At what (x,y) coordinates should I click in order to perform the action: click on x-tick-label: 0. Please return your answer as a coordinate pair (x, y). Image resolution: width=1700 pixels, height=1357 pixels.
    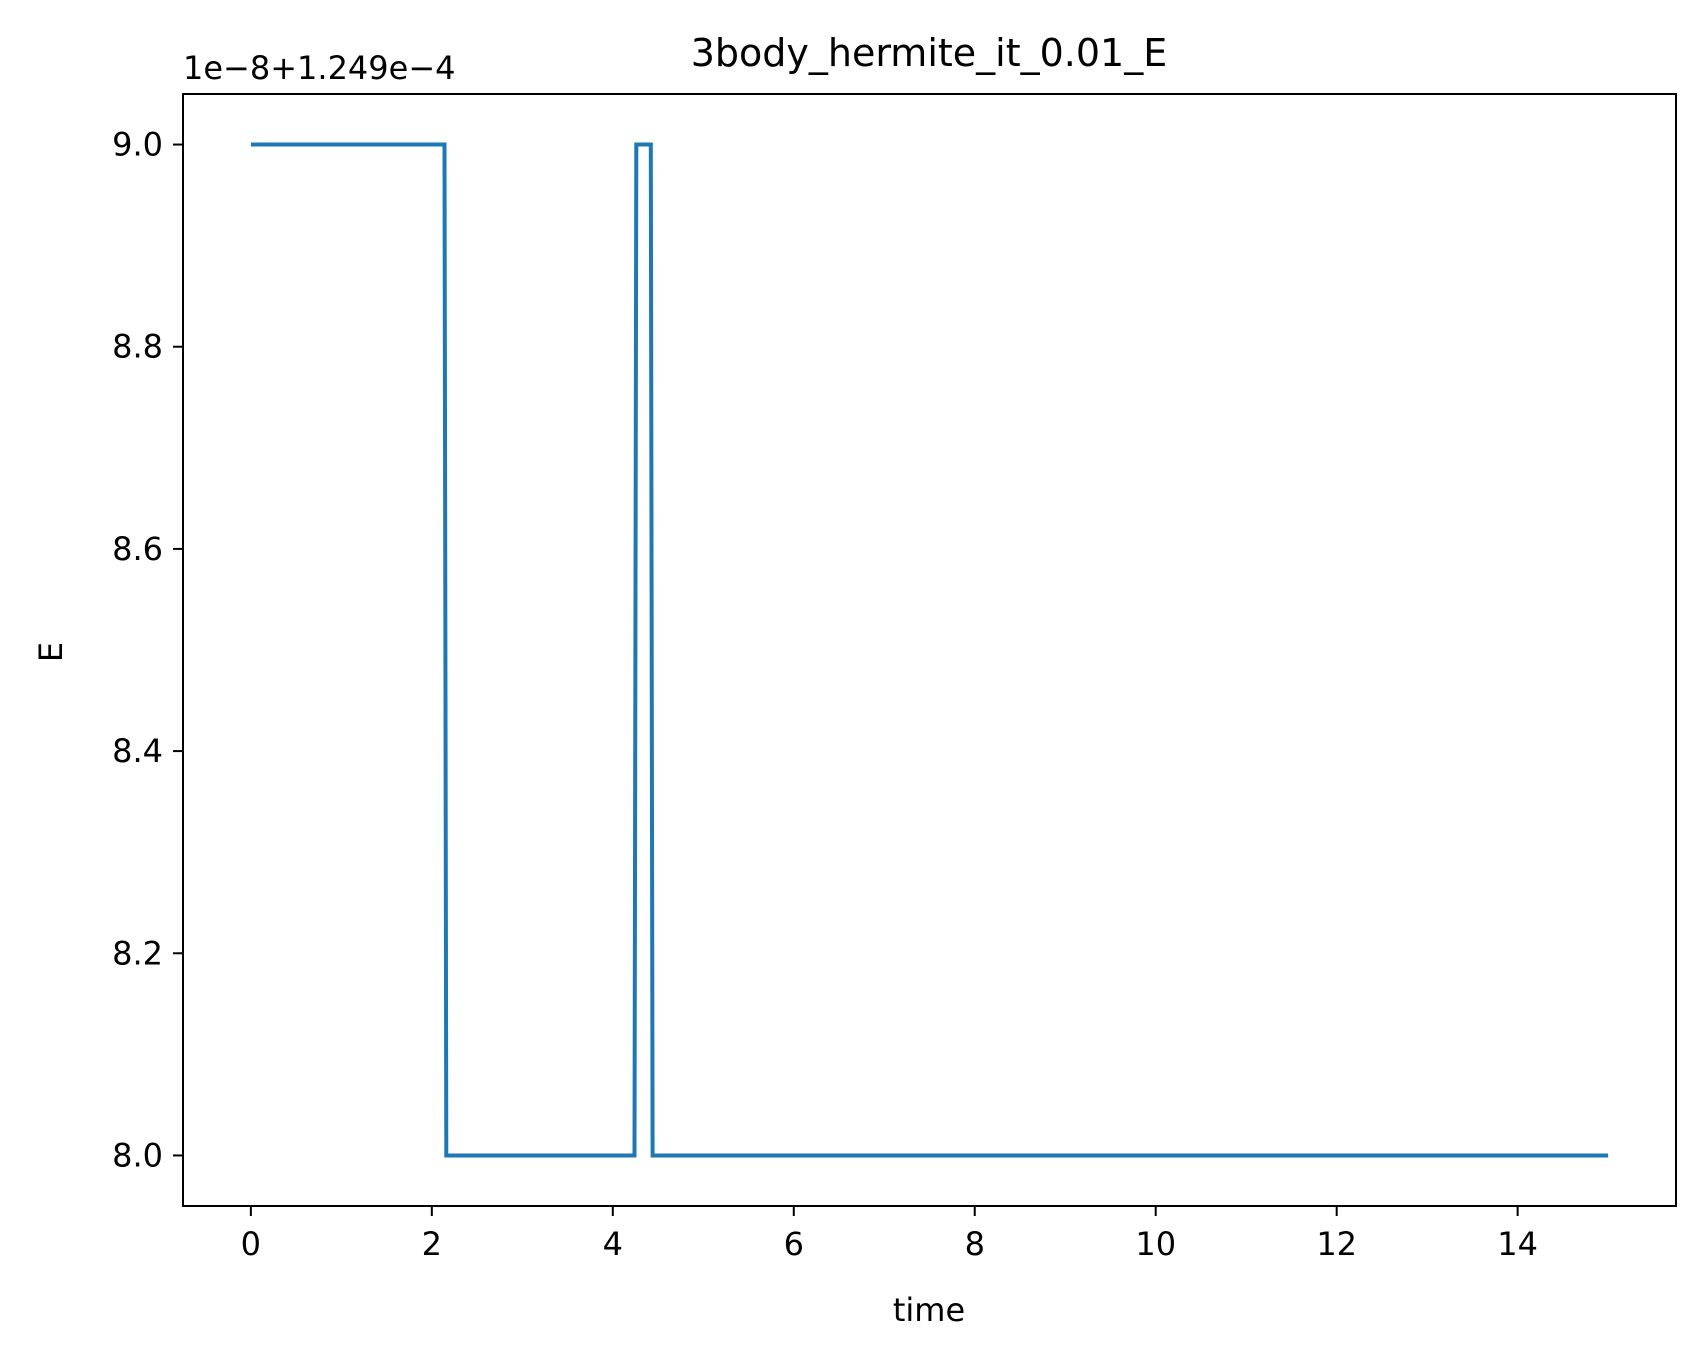
    Looking at the image, I should click on (251, 1244).